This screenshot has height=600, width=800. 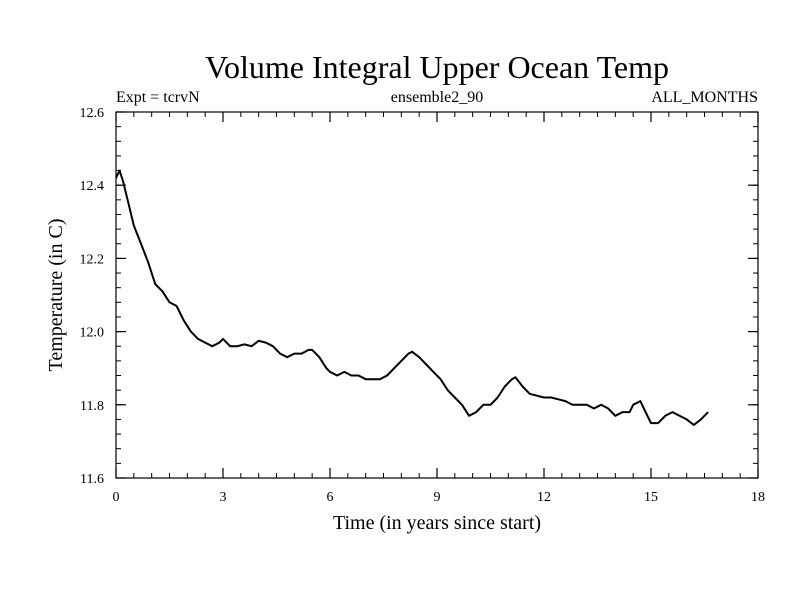 I want to click on x-tick-labels: 0 3 6 9 12 15 18, so click(x=439, y=497).